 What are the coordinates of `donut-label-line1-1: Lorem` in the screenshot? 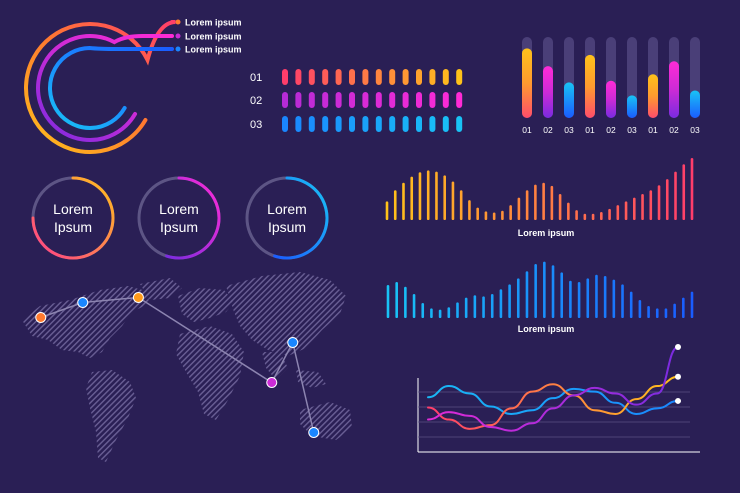 It's located at (73, 209).